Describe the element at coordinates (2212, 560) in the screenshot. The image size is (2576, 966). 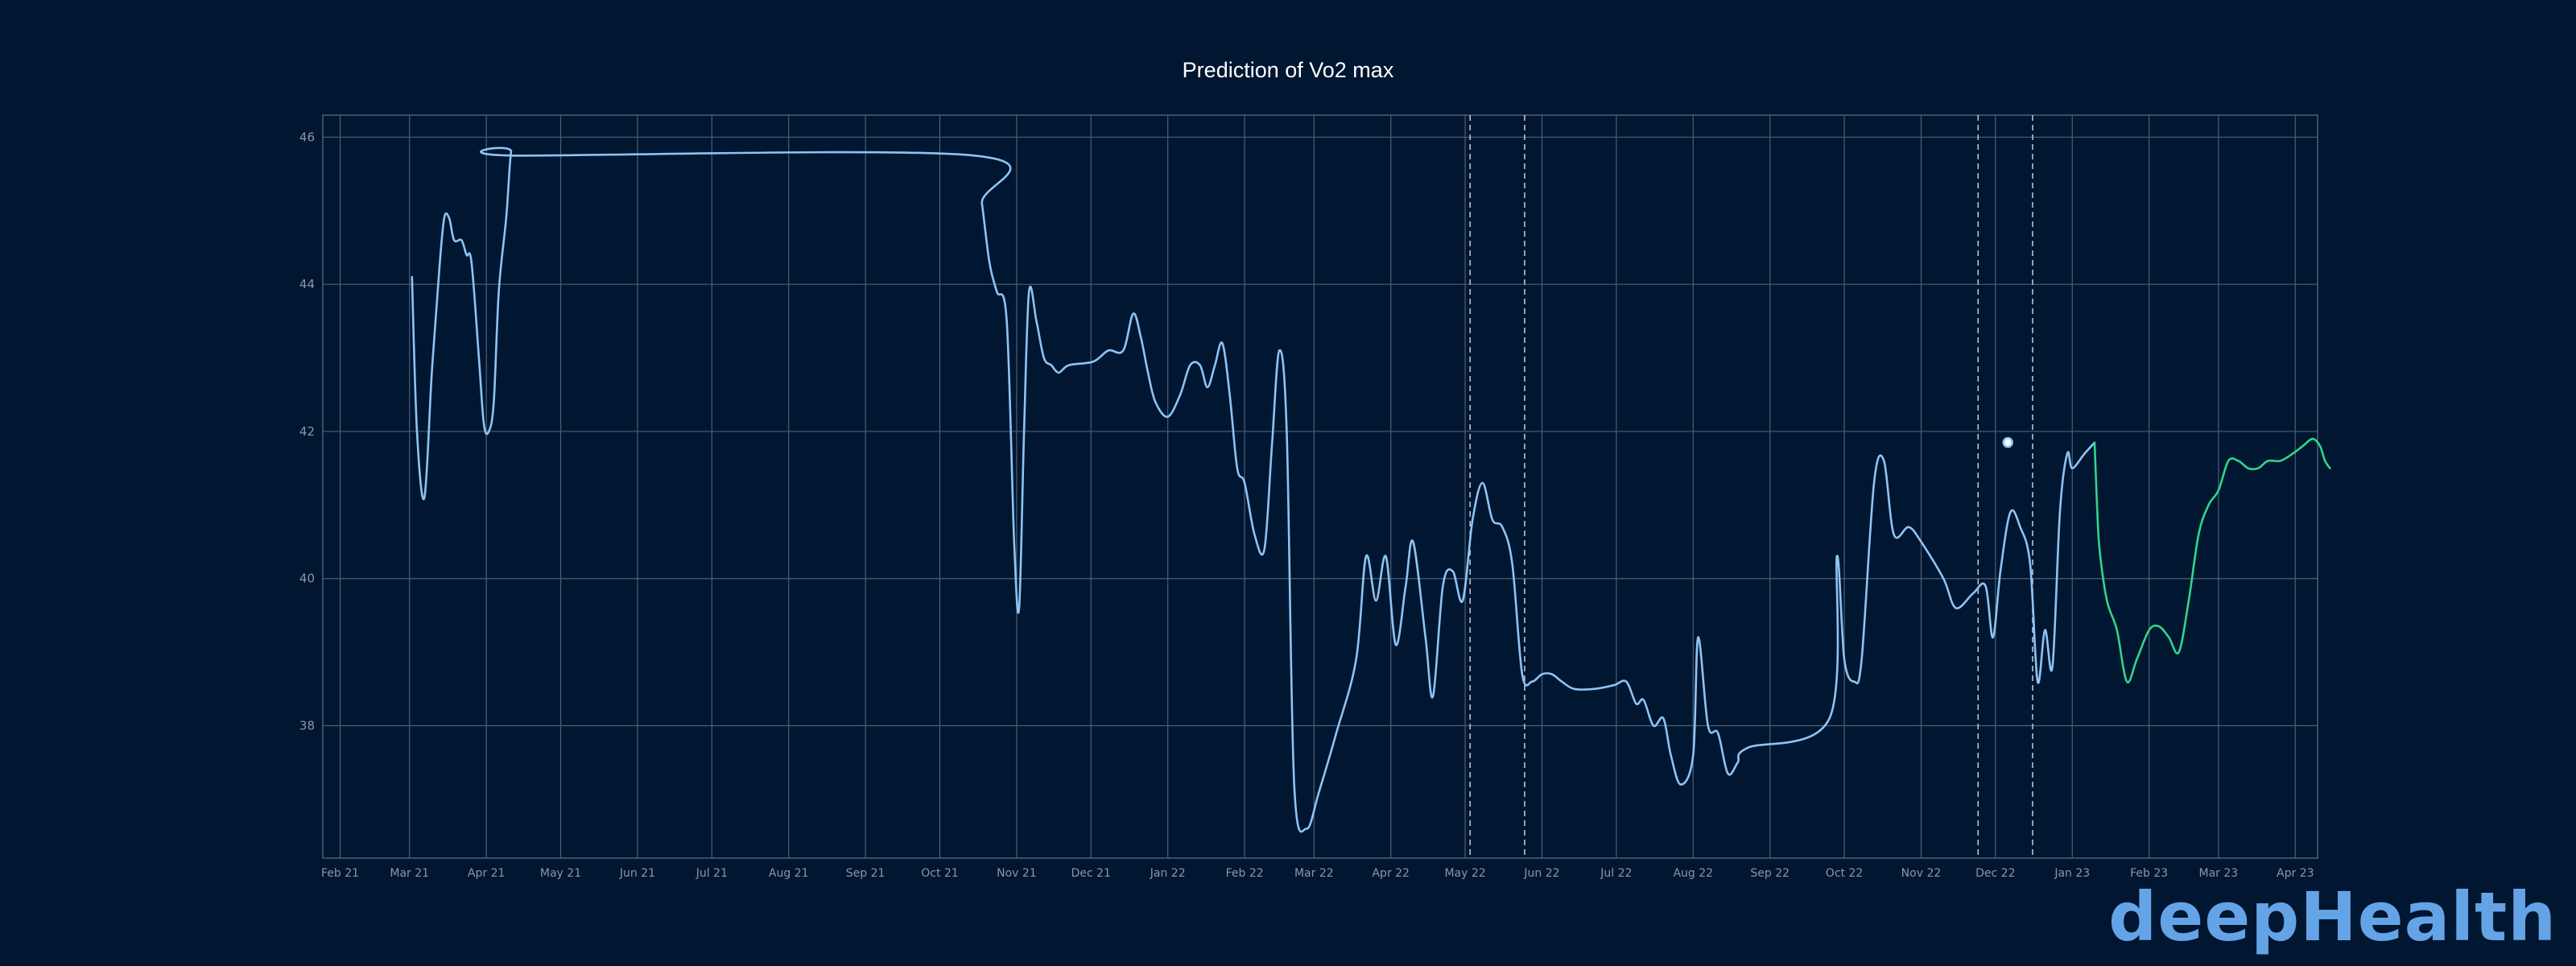
I see `prediction-series-line` at that location.